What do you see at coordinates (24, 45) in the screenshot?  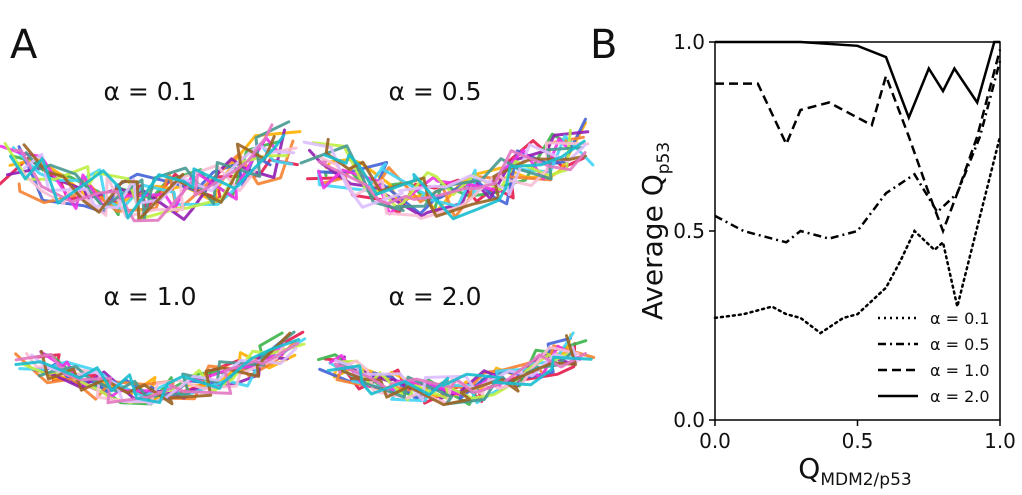 I see `panel-label: A` at bounding box center [24, 45].